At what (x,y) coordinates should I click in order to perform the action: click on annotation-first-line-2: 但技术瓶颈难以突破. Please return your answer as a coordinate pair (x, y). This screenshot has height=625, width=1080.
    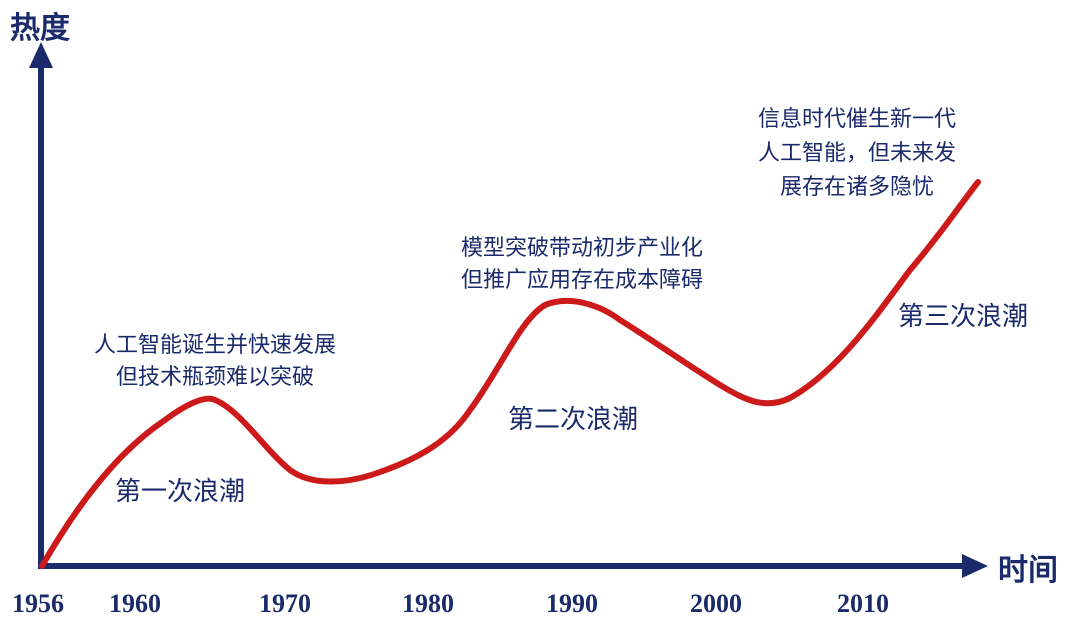
    Looking at the image, I should click on (215, 377).